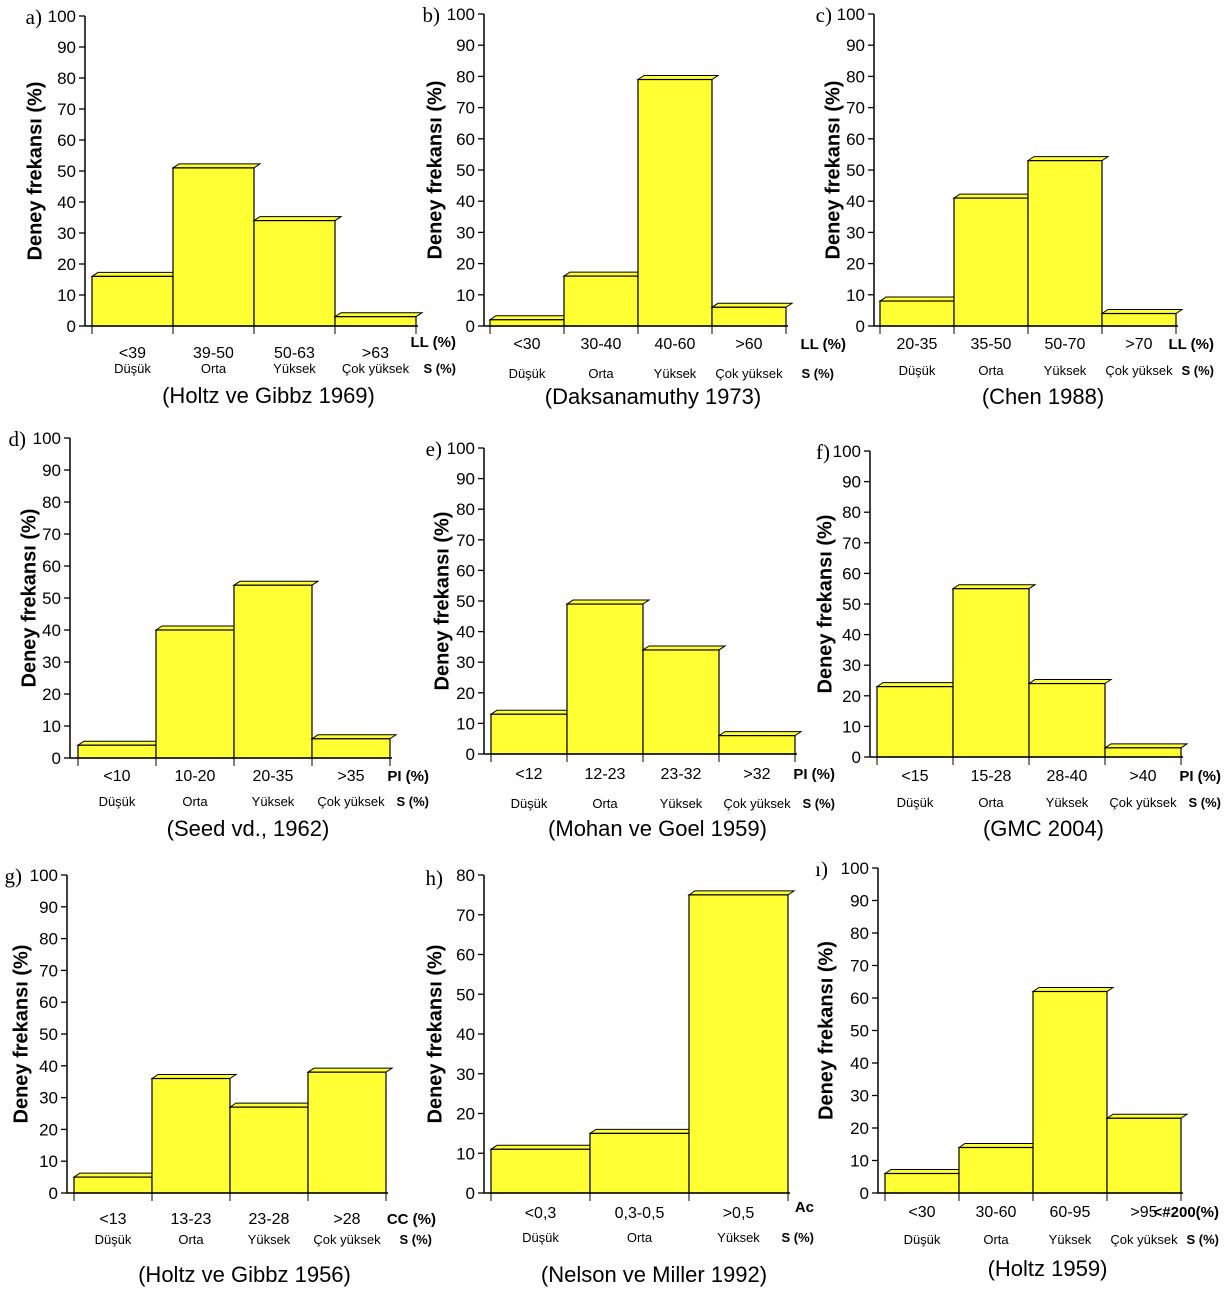 This screenshot has height=1296, width=1225. I want to click on source-caption: (Holtz 1959), so click(1048, 1268).